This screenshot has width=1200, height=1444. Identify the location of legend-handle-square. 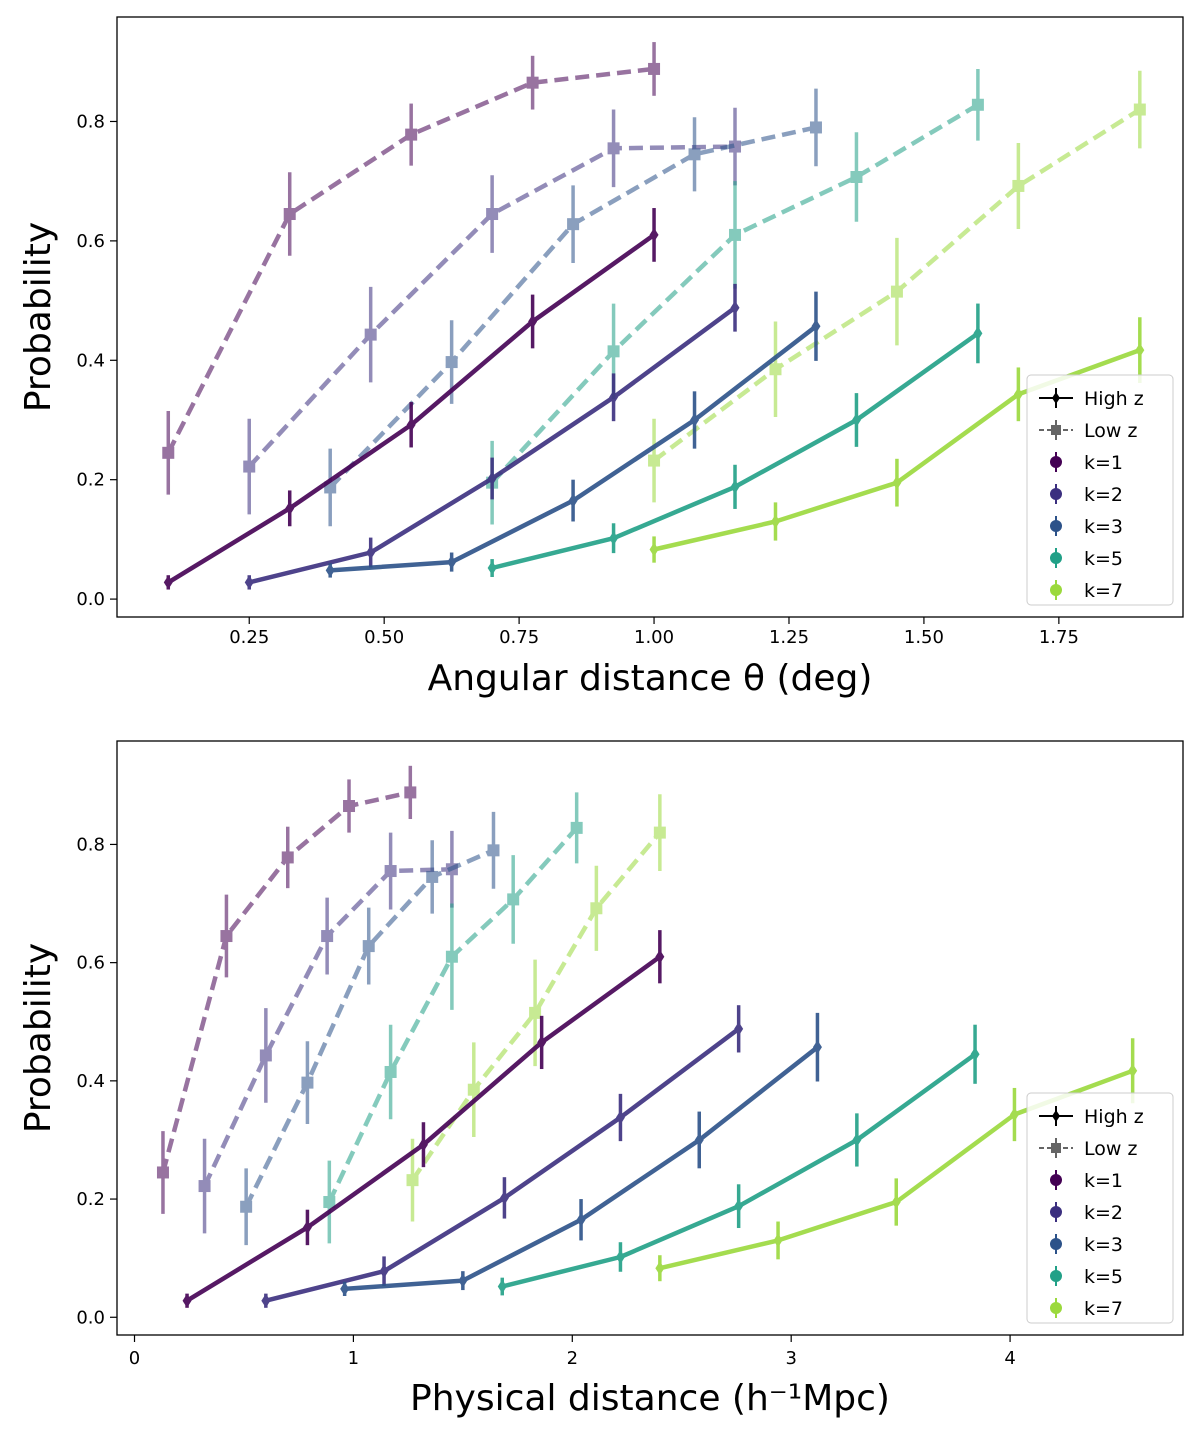
(1056, 1148).